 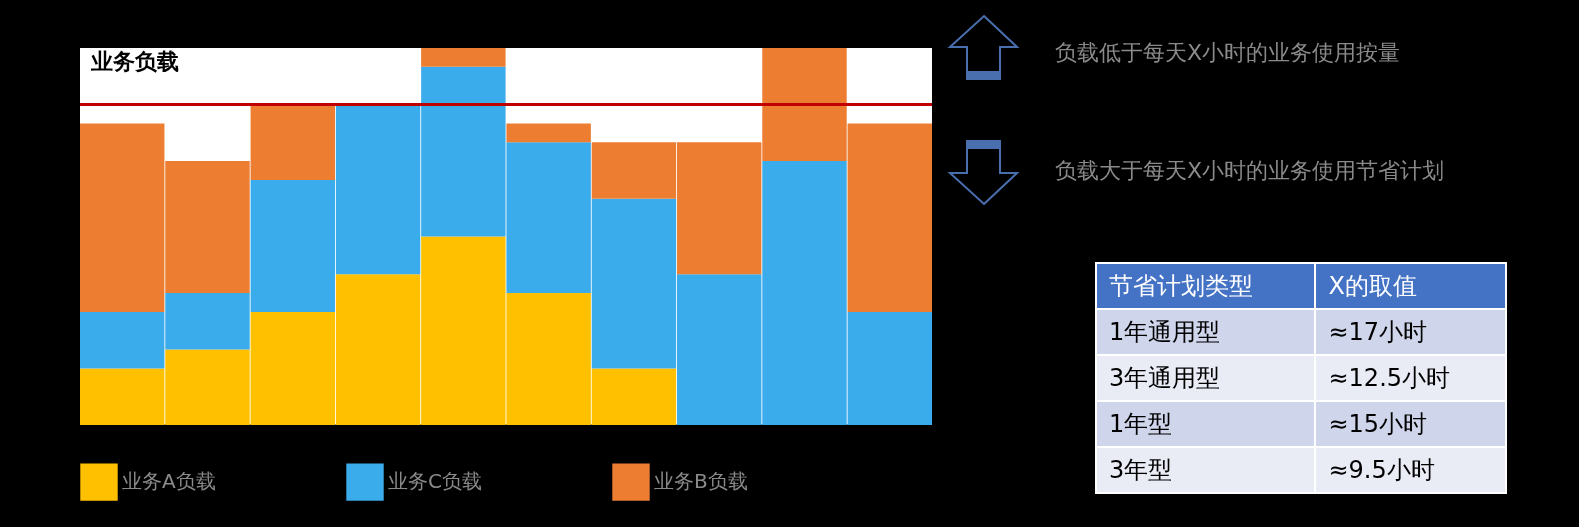 What do you see at coordinates (1410, 332) in the screenshot?
I see `text: ≈17小时` at bounding box center [1410, 332].